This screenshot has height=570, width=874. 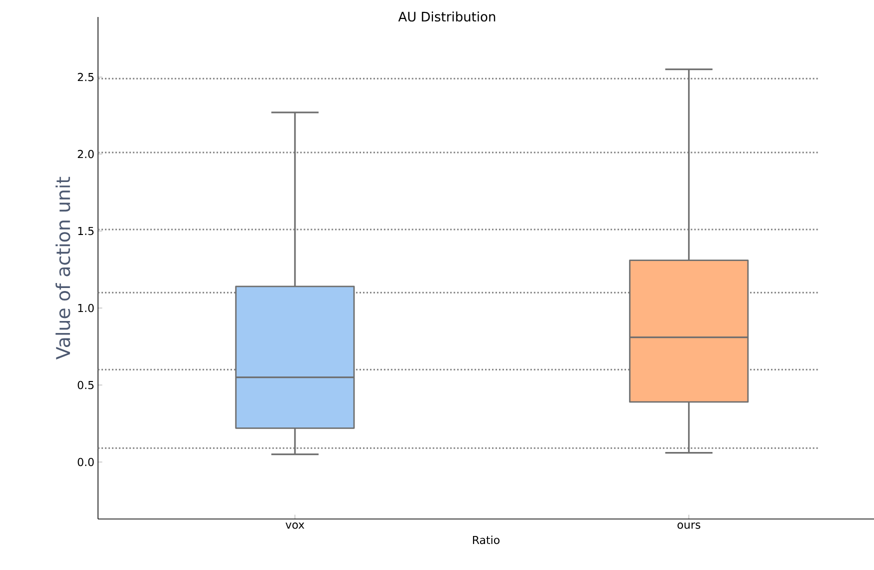 I want to click on y-tick-label: 0.0, so click(x=86, y=462).